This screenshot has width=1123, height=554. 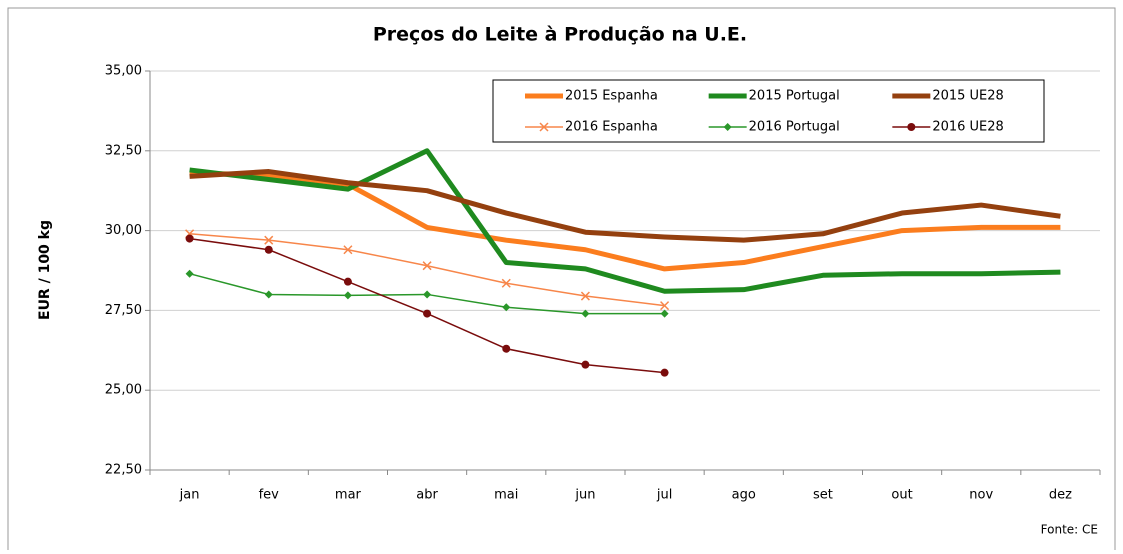 What do you see at coordinates (611, 96) in the screenshot?
I see `legend-label: 2015 Espanha` at bounding box center [611, 96].